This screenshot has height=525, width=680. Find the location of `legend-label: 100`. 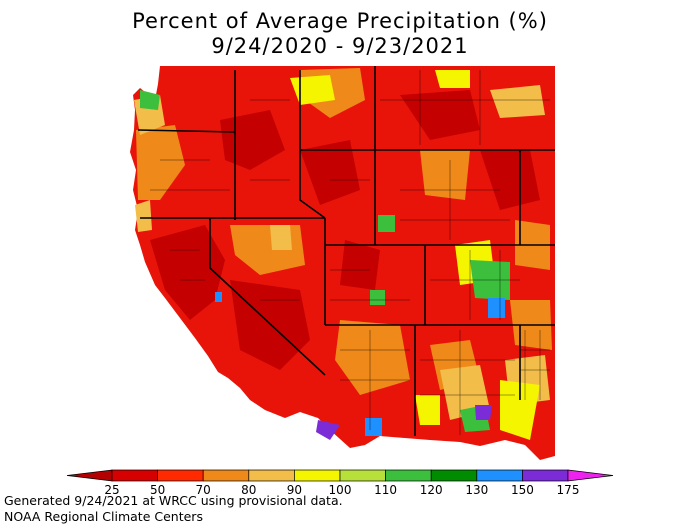

legend-label: 100 is located at coordinates (340, 490).